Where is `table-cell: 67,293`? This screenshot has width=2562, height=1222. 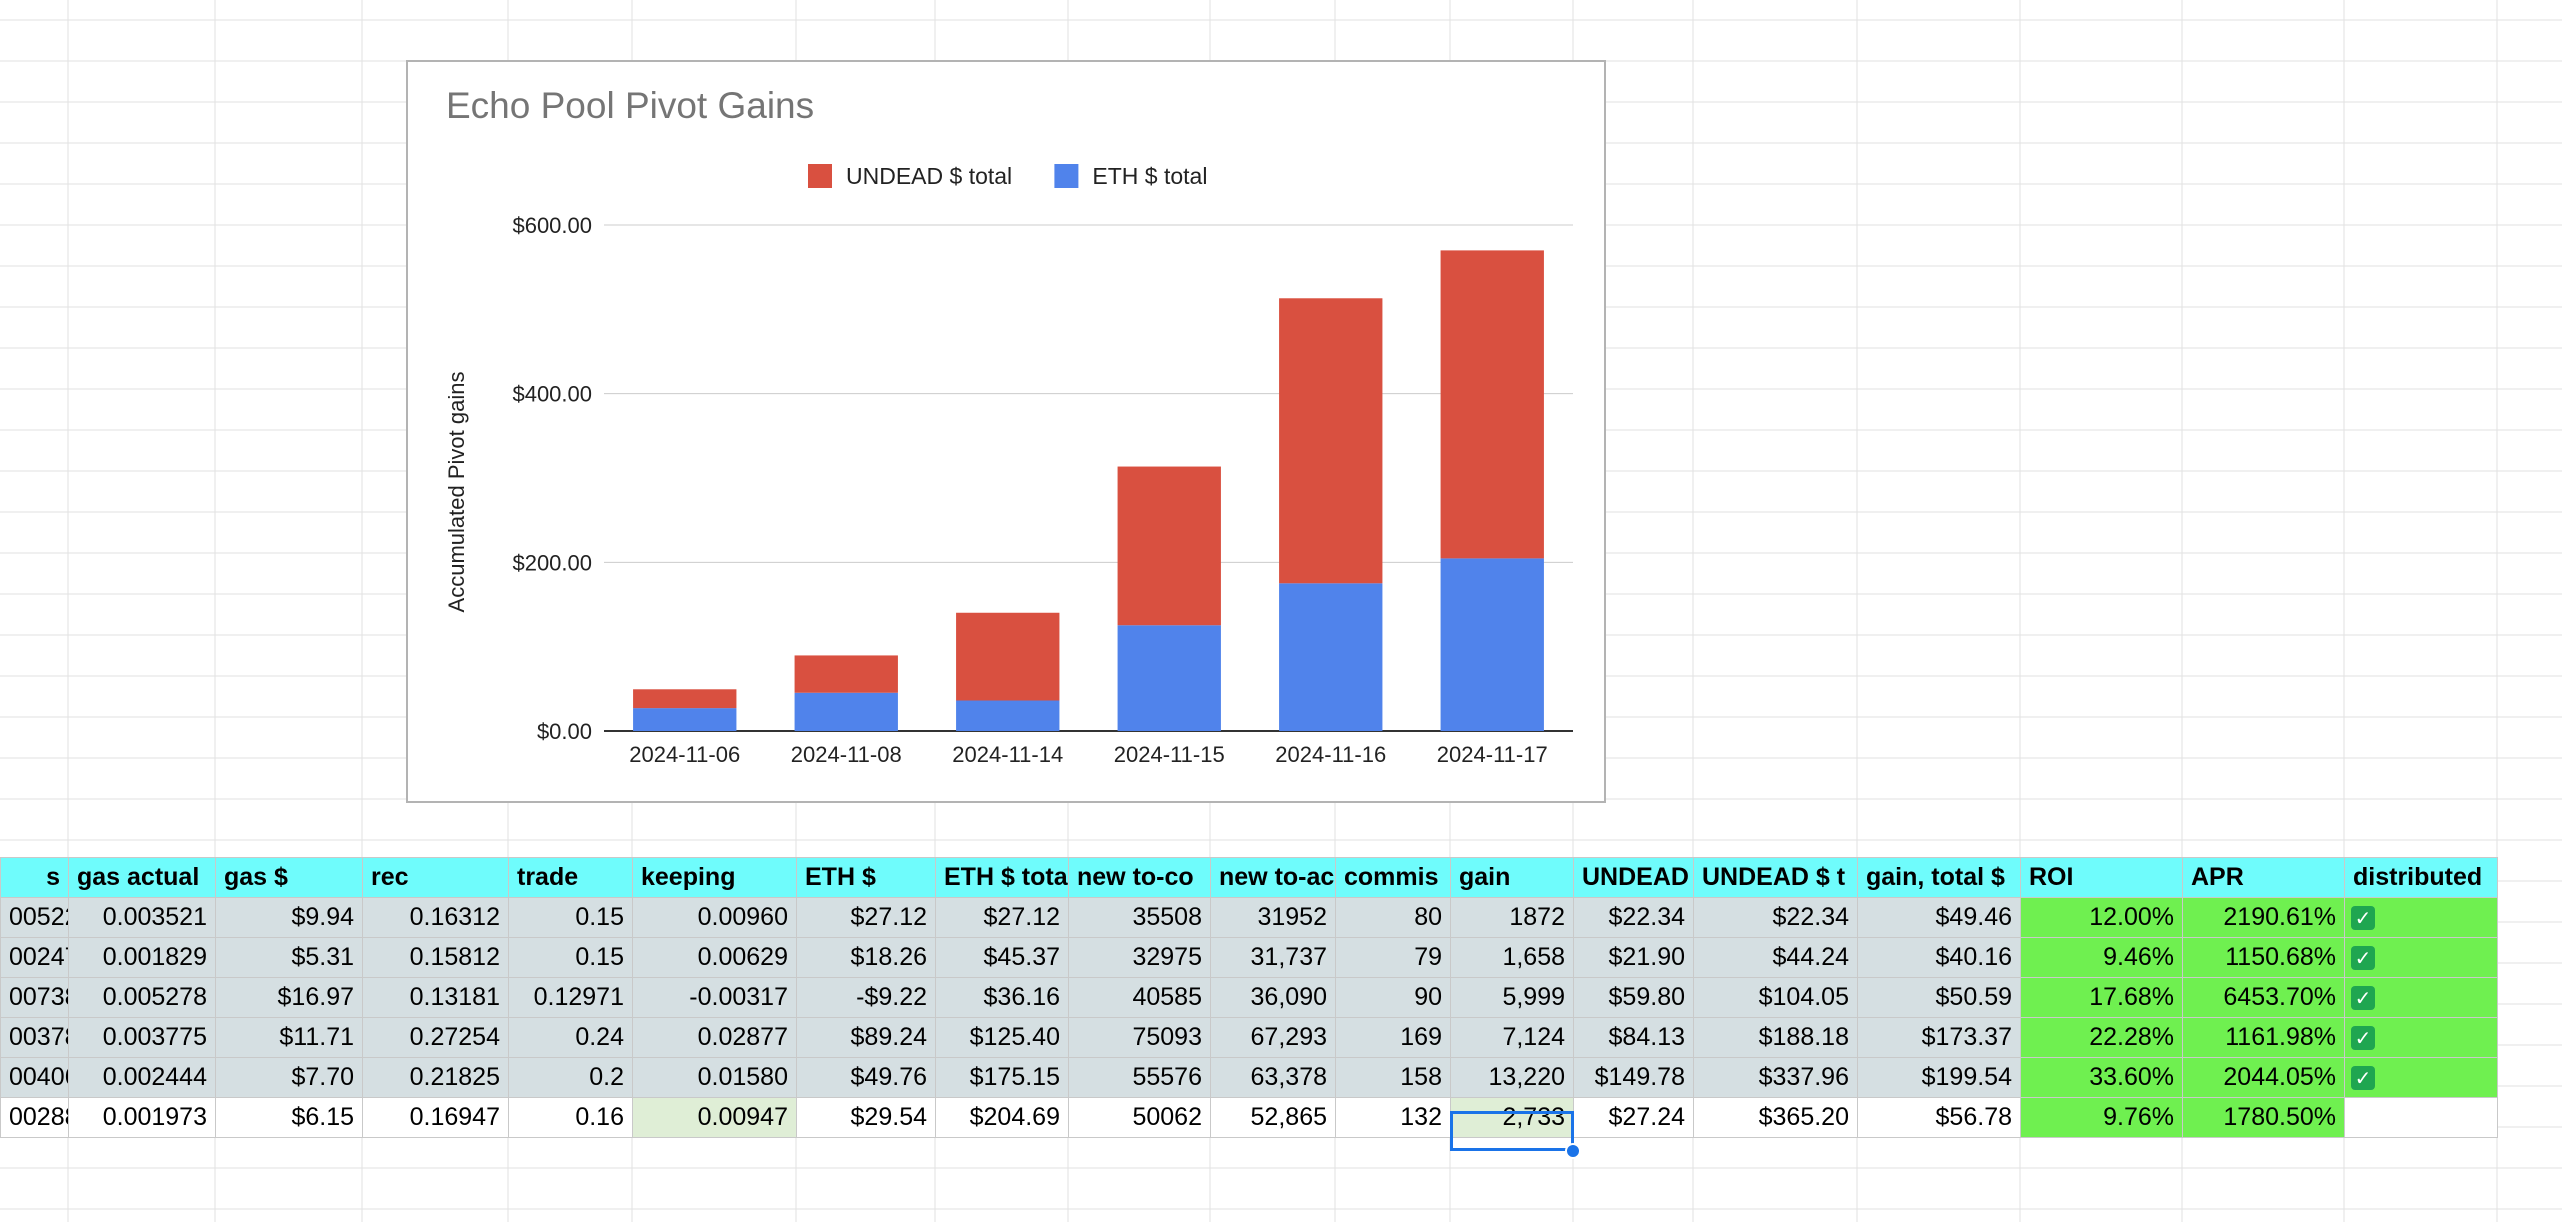 table-cell: 67,293 is located at coordinates (1273, 1037).